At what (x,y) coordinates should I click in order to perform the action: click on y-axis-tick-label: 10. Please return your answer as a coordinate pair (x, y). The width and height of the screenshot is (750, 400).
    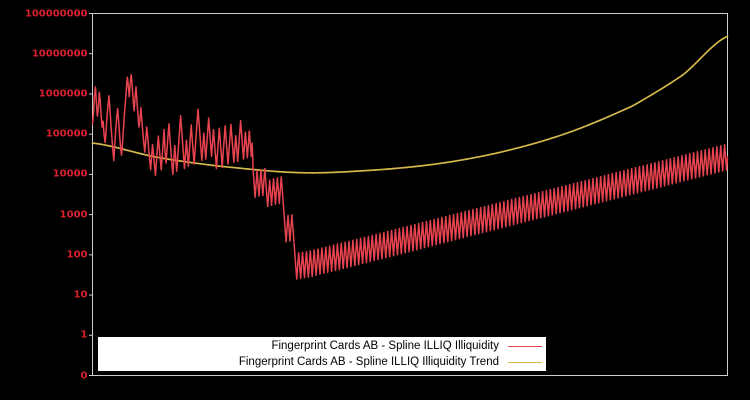
    Looking at the image, I should click on (80, 295).